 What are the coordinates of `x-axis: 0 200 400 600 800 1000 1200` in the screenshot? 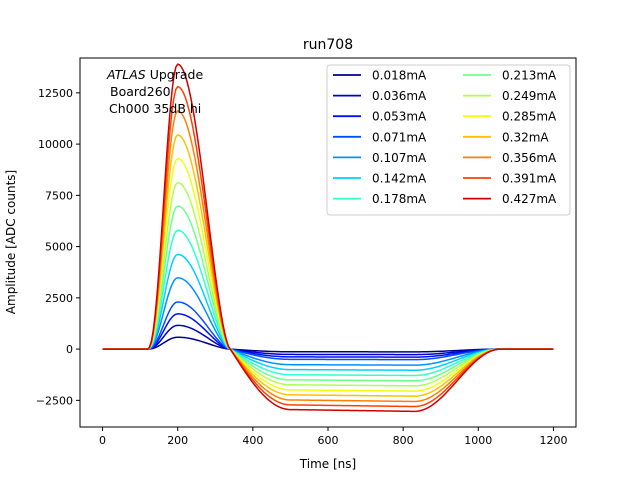 It's located at (333, 437).